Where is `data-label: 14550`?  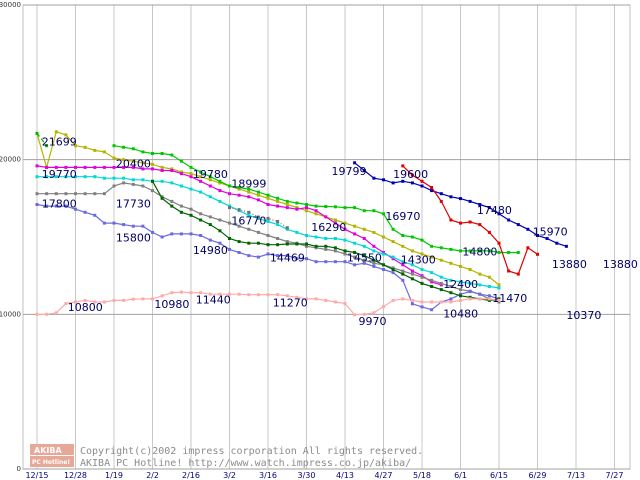 data-label: 14550 is located at coordinates (364, 258).